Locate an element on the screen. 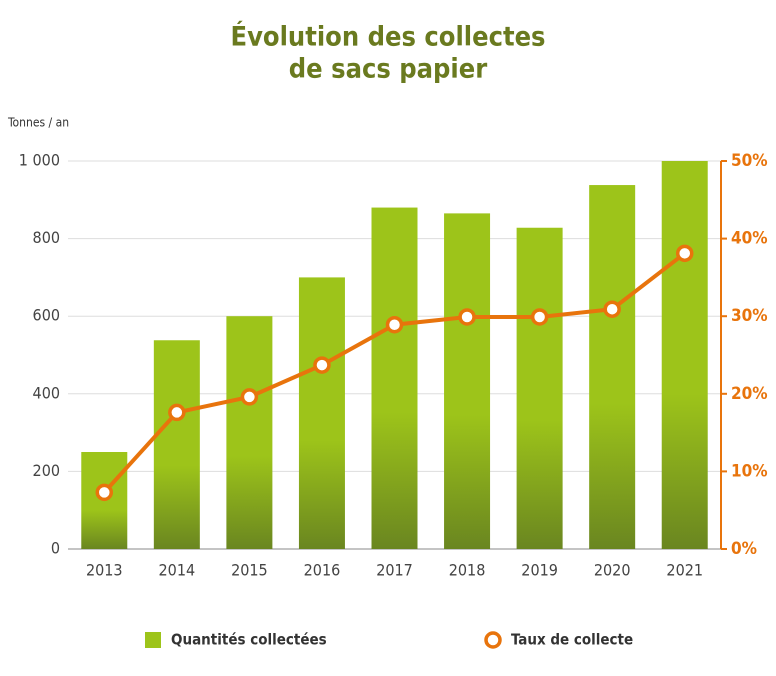 Image resolution: width=776 pixels, height=676 pixels. chart-title: Évolution des collectes is located at coordinates (387, 37).